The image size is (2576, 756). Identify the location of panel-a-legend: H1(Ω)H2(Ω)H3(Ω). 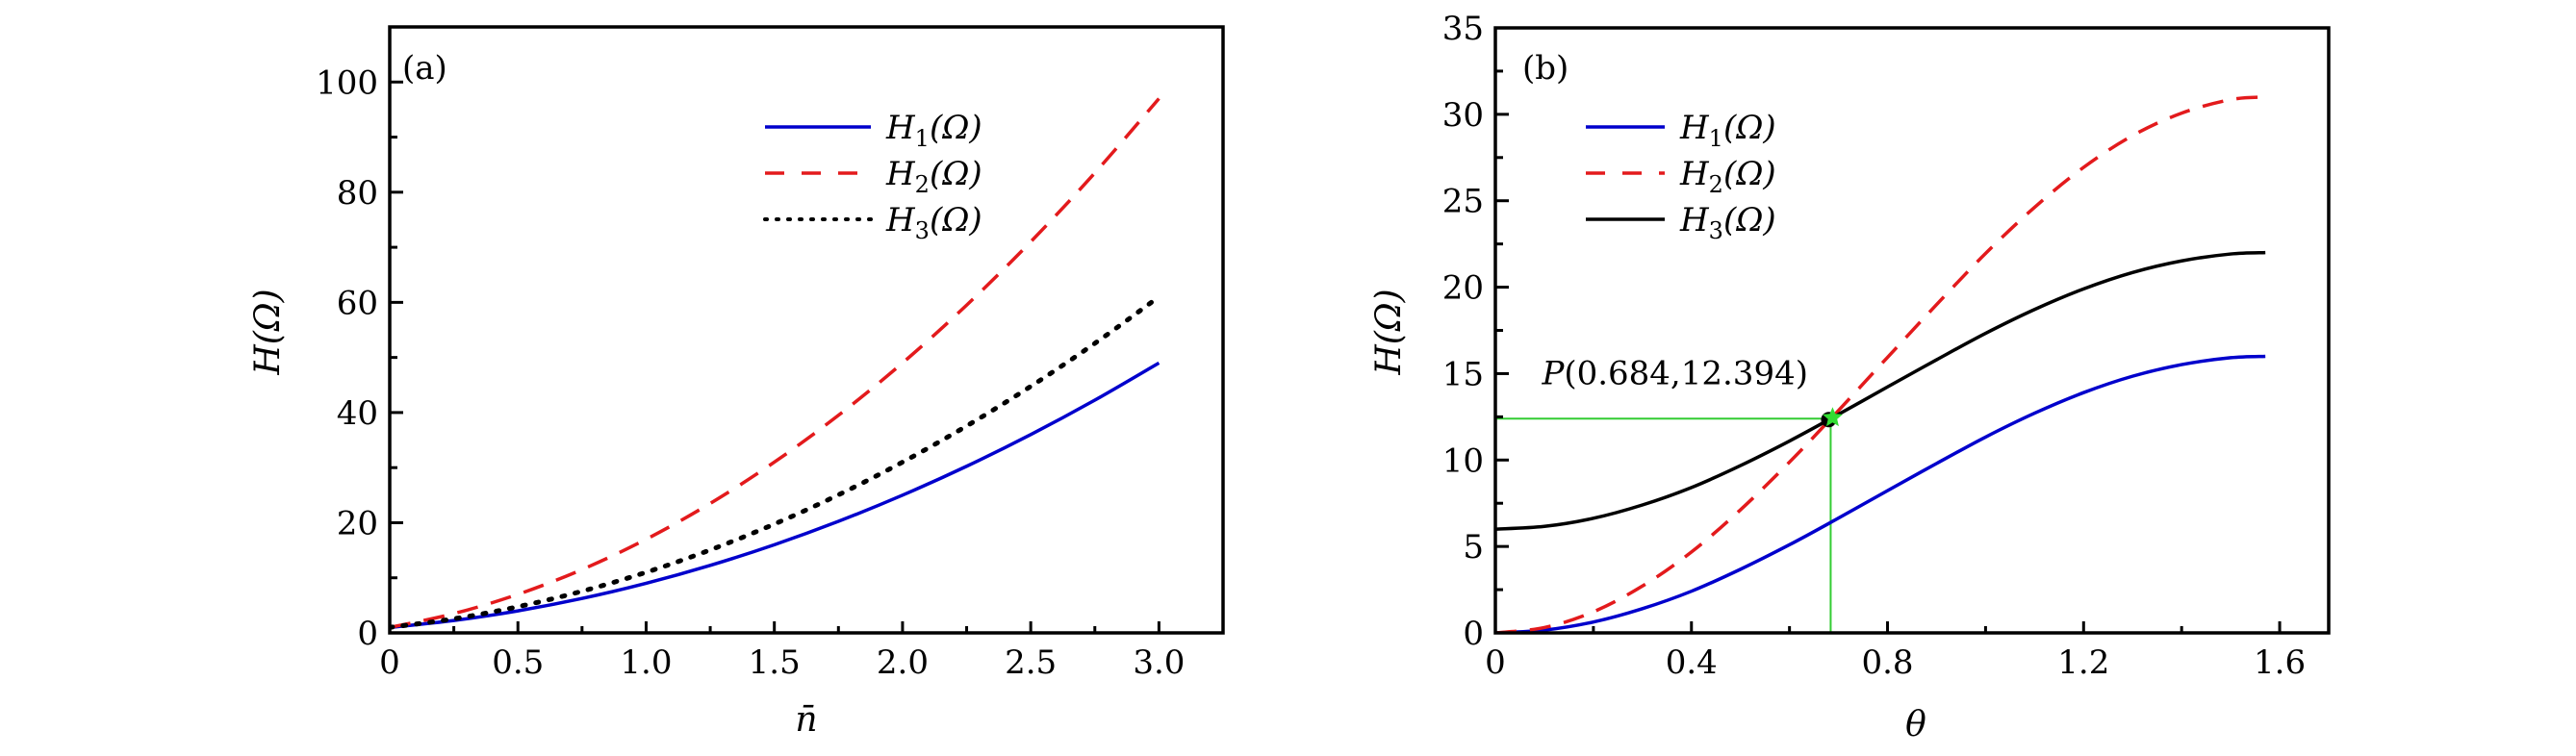
(872, 177).